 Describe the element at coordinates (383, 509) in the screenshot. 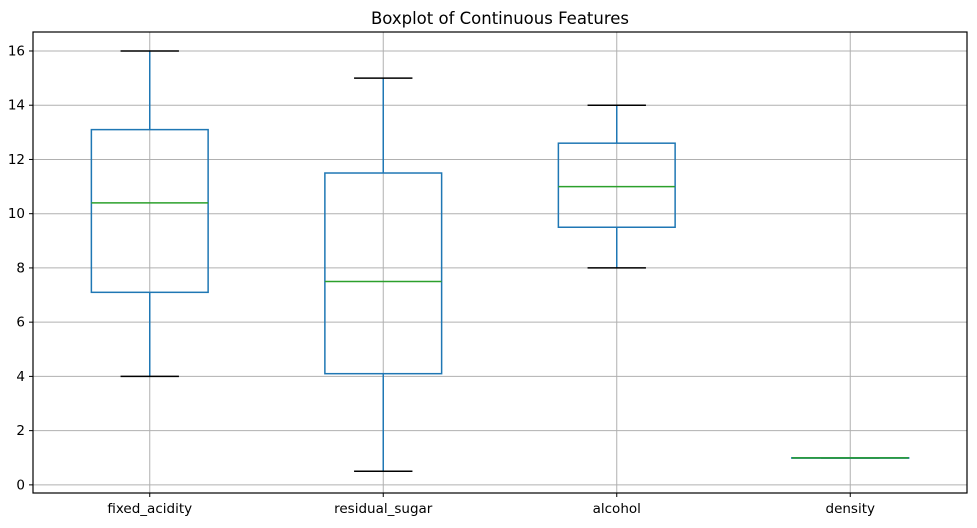

I see `x-tick-label: residual_sugar` at that location.